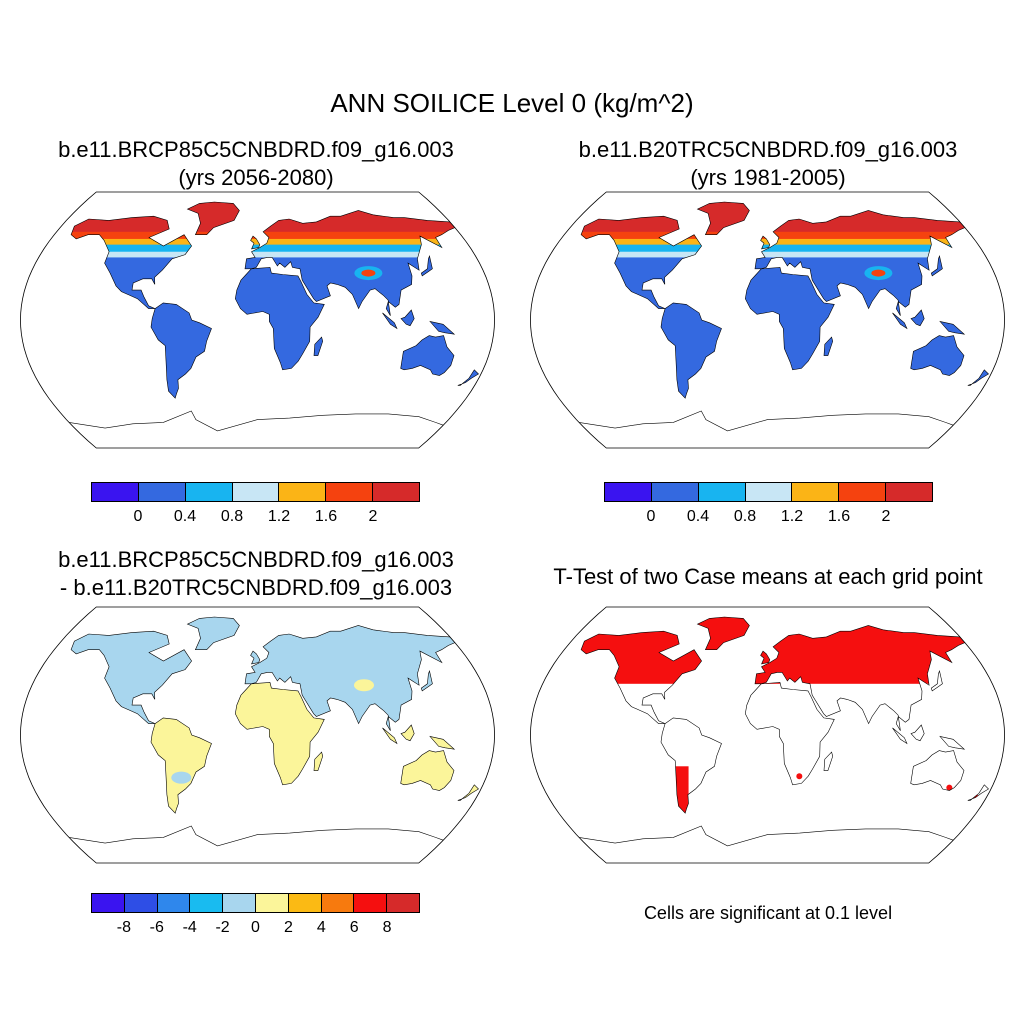  Describe the element at coordinates (181, 777) in the screenshot. I see `diff-patch` at that location.